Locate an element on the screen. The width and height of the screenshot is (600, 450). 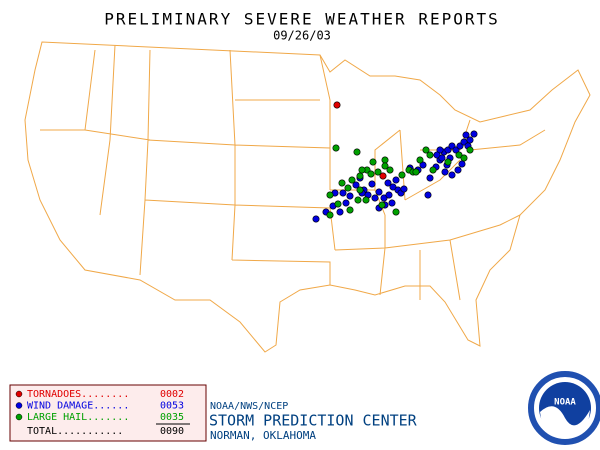
legend-box is located at coordinates (108, 413).